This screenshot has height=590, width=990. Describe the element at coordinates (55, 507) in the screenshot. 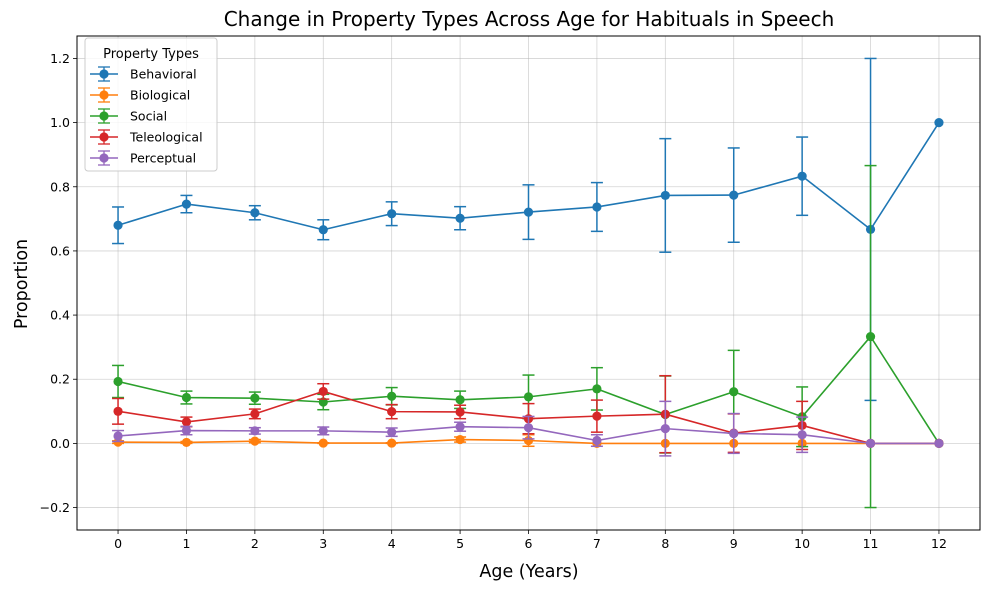

I see `y-tick-label: −0.2` at that location.